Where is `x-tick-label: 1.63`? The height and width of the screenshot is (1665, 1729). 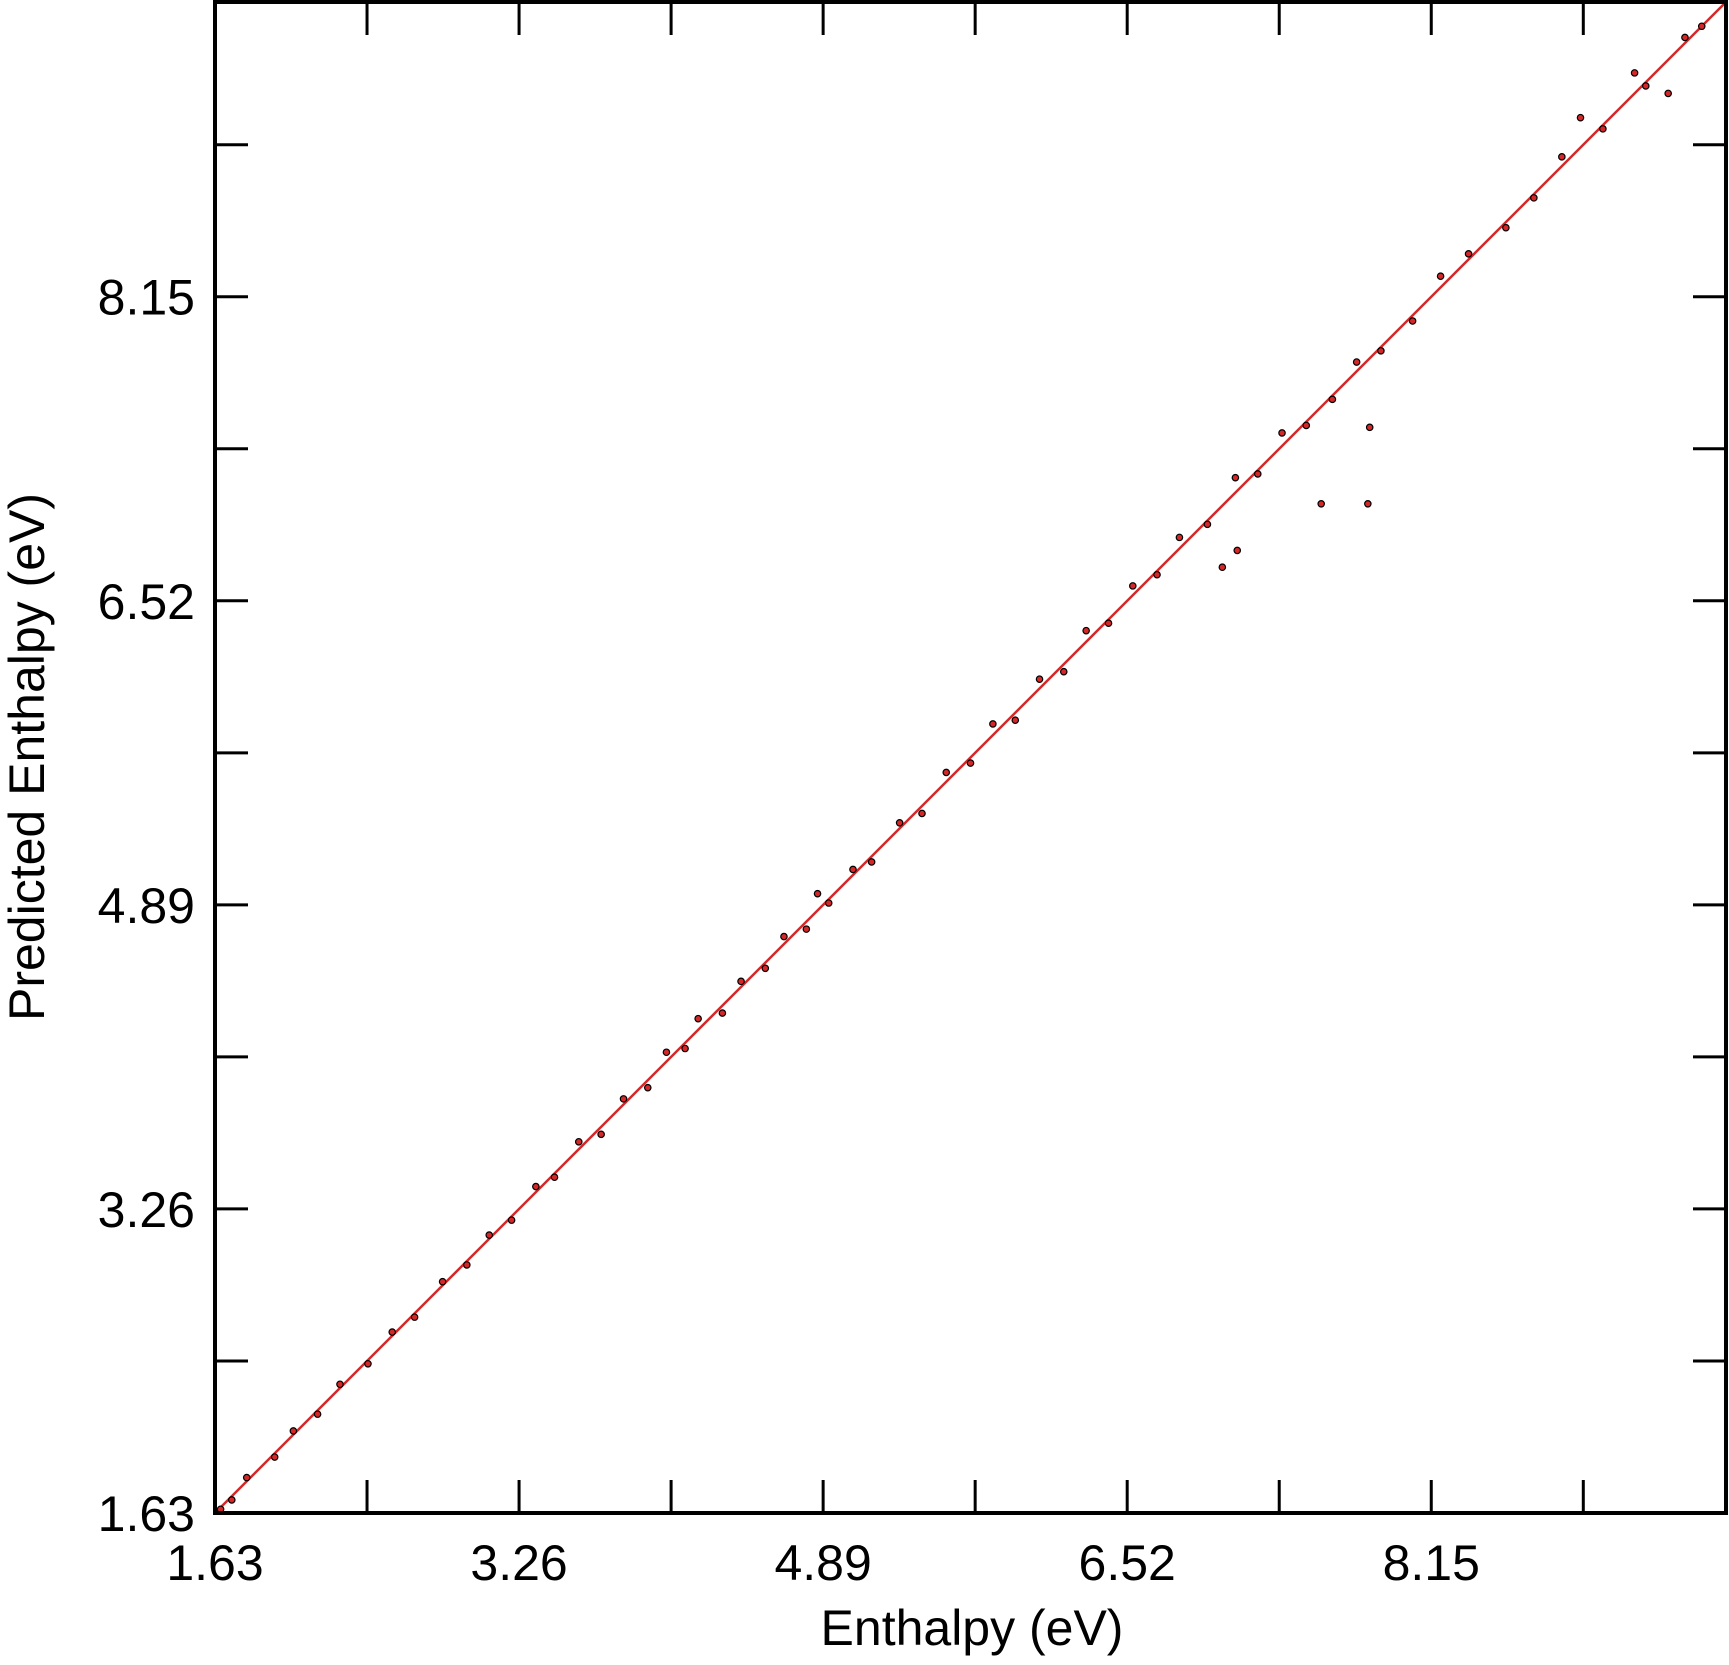 x-tick-label: 1.63 is located at coordinates (214, 1563).